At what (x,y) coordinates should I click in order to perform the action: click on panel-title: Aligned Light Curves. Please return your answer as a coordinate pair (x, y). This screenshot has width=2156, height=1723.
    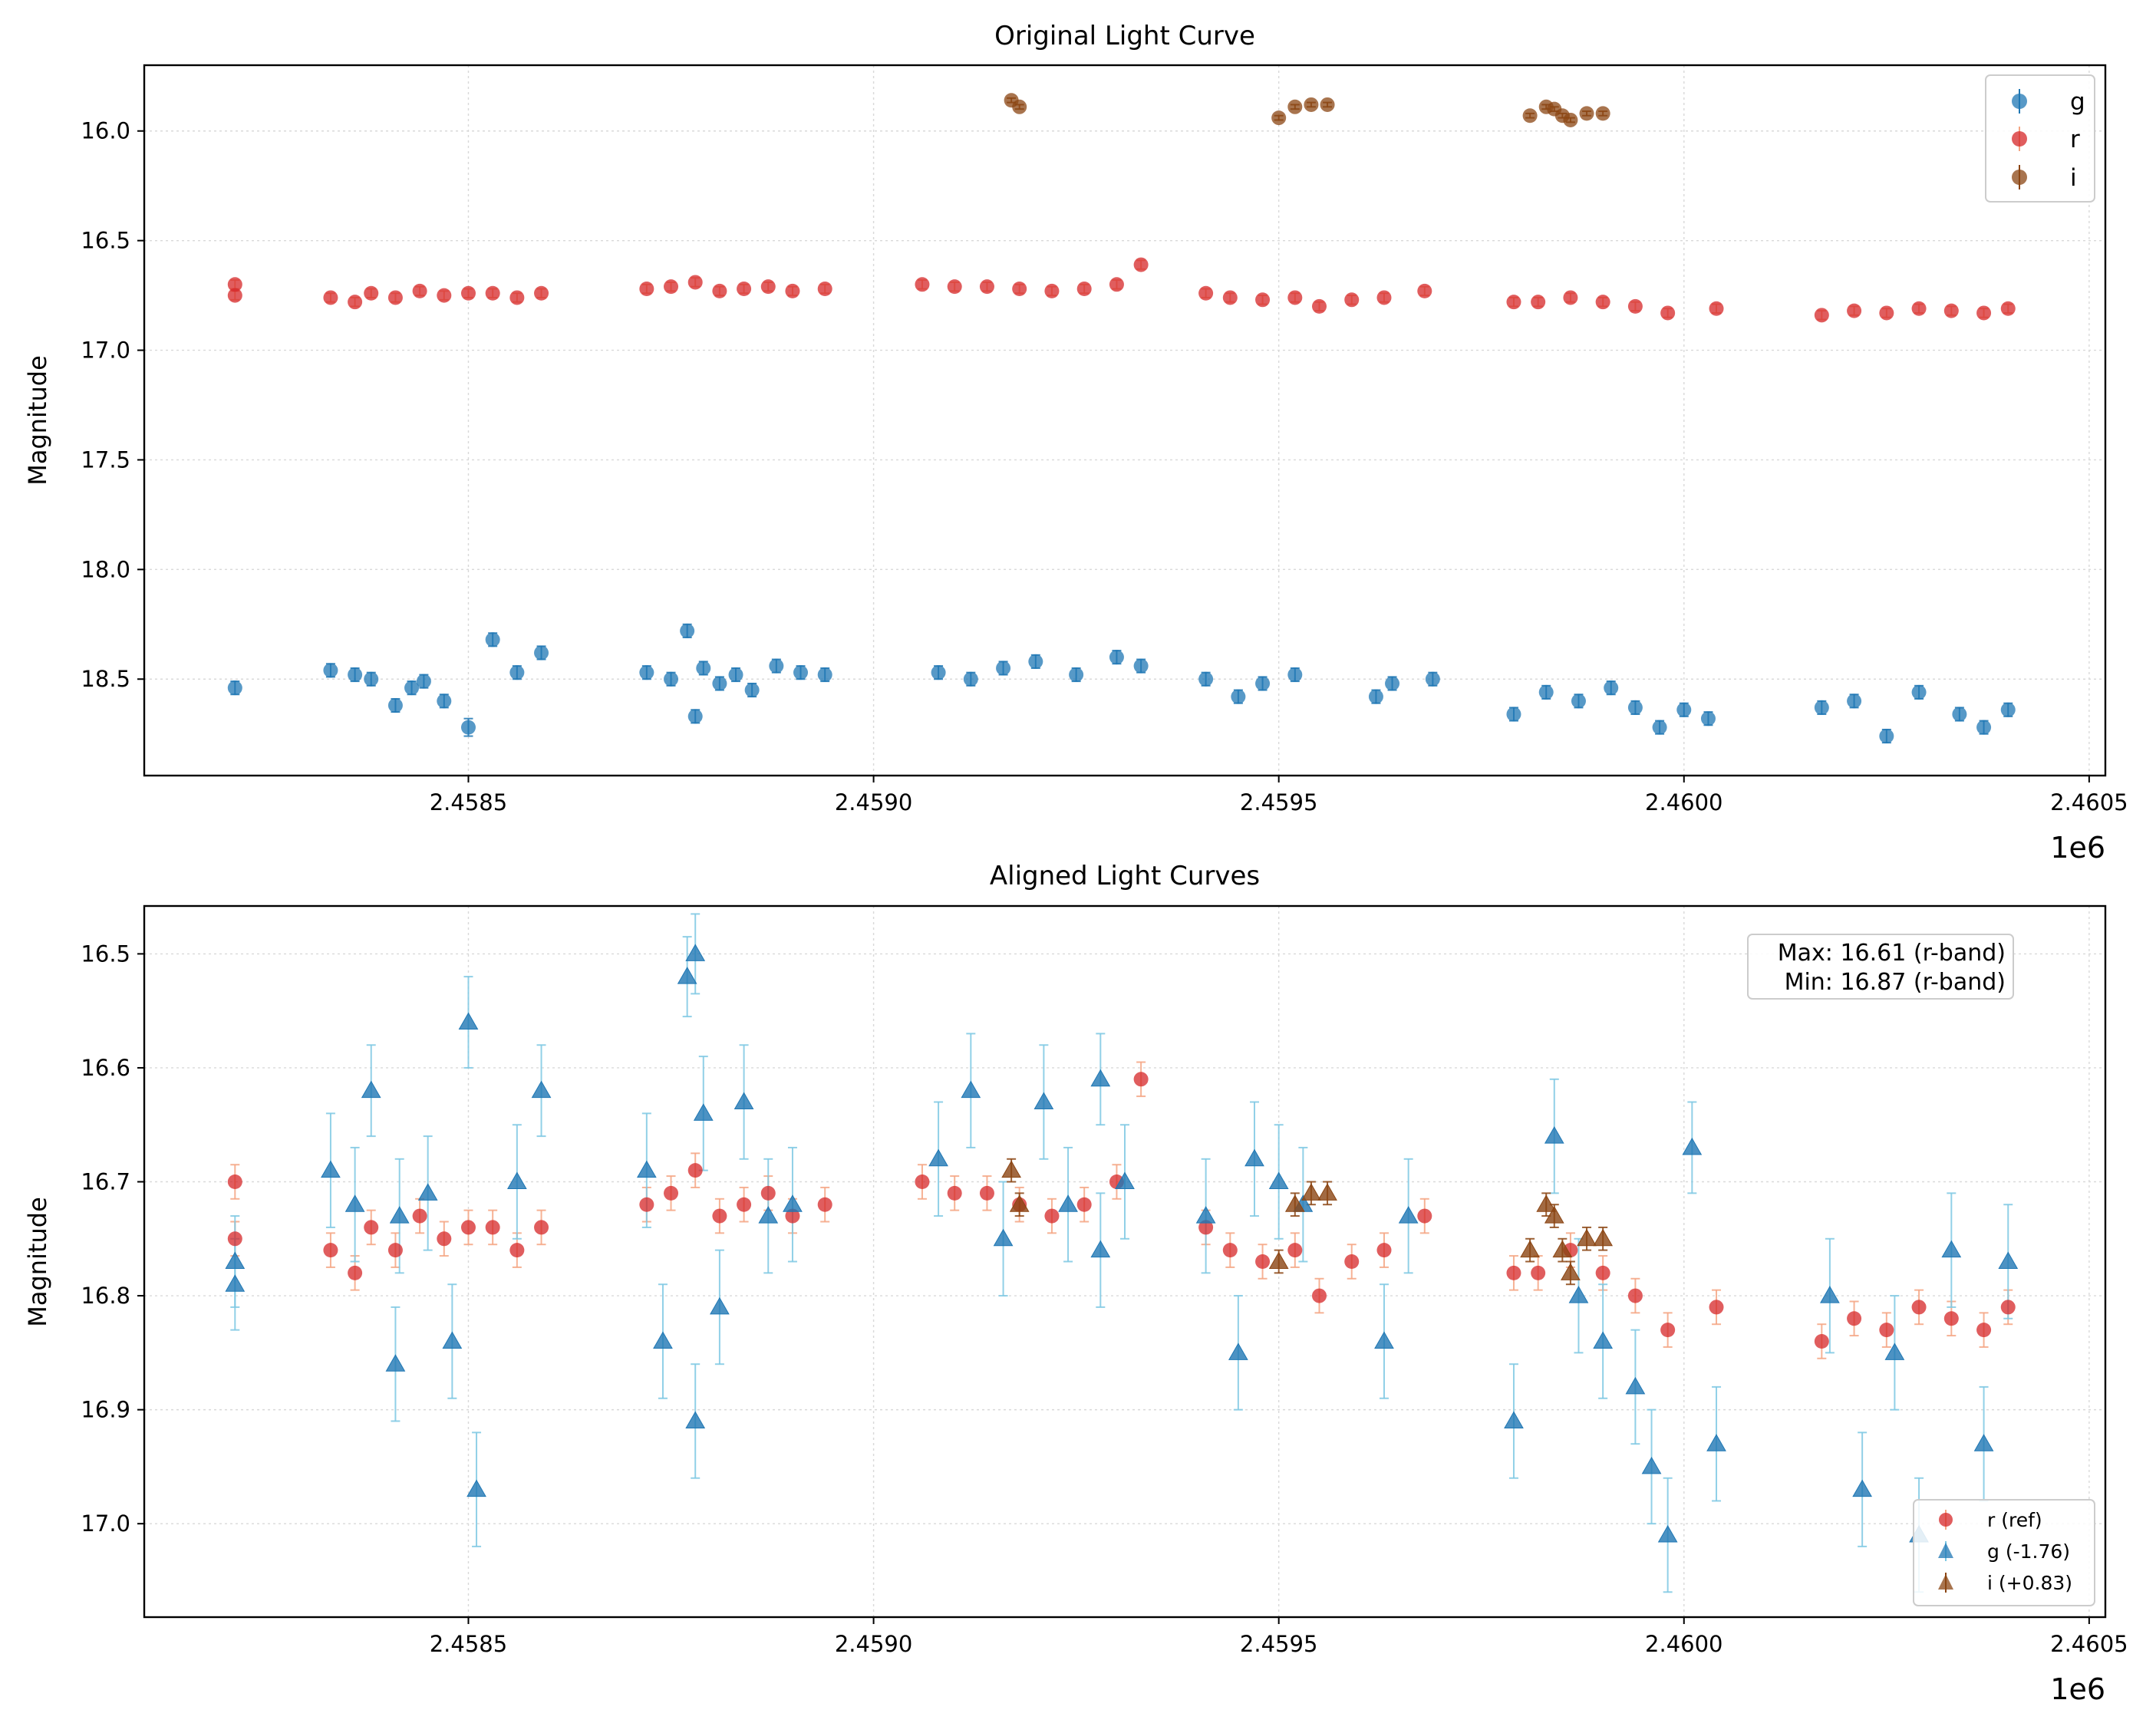
    Looking at the image, I should click on (1125, 876).